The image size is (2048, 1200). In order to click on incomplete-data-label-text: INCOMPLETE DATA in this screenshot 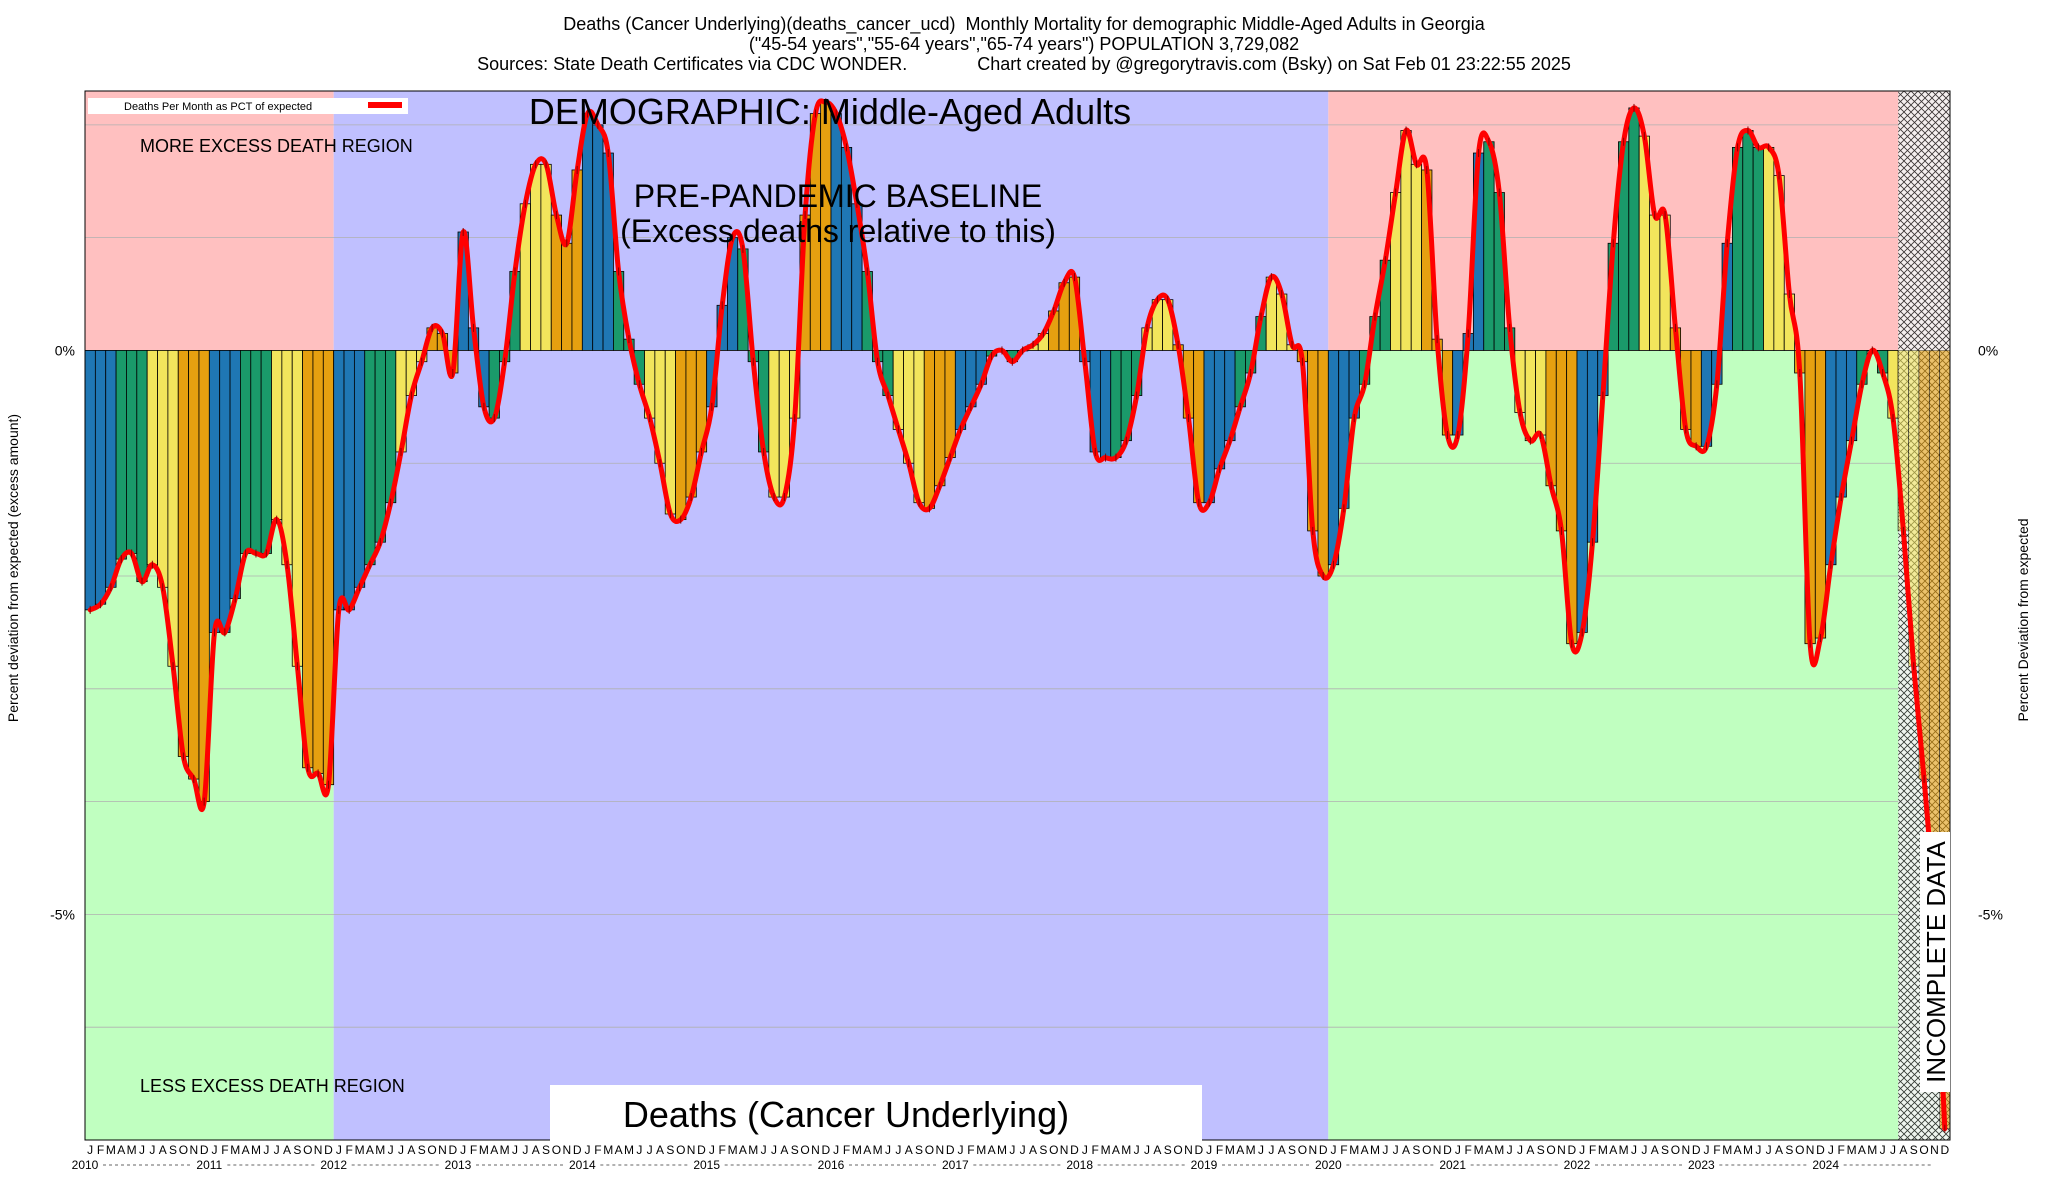, I will do `click(1936, 961)`.